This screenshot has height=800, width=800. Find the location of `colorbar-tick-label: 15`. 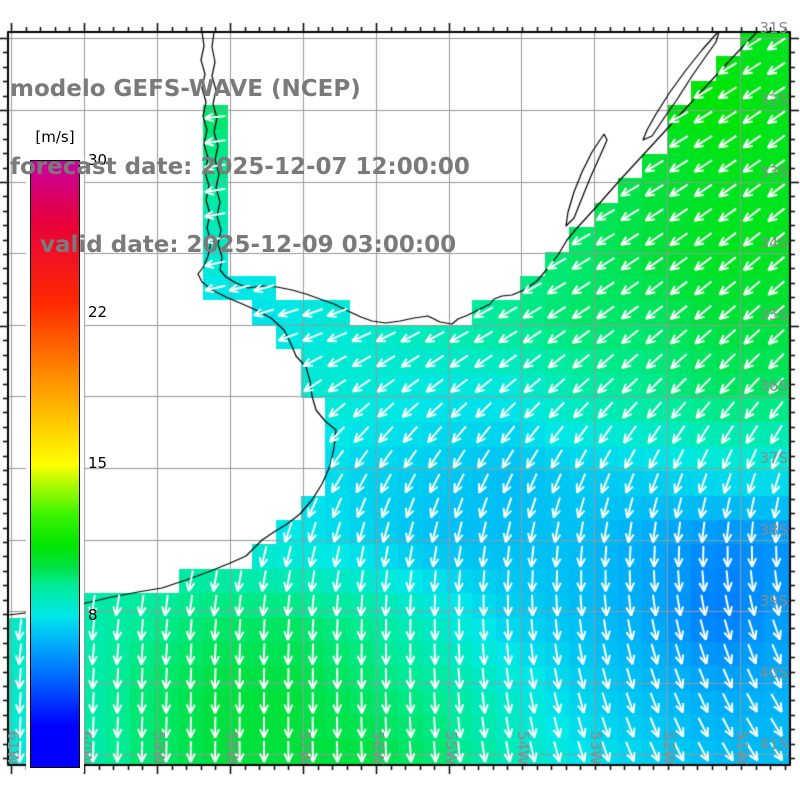

colorbar-tick-label: 15 is located at coordinates (98, 463).